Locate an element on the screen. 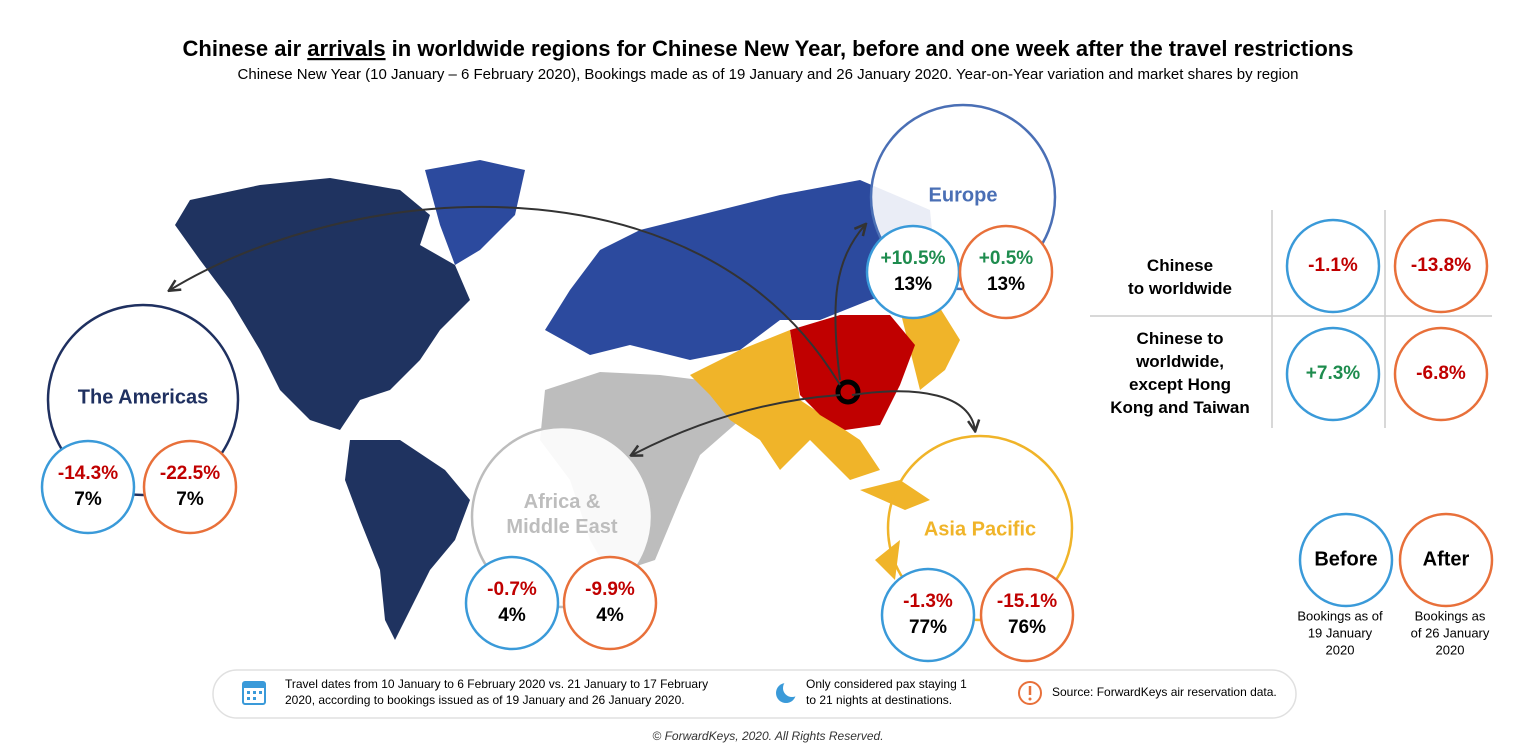  change-value: -0.7% is located at coordinates (512, 589).